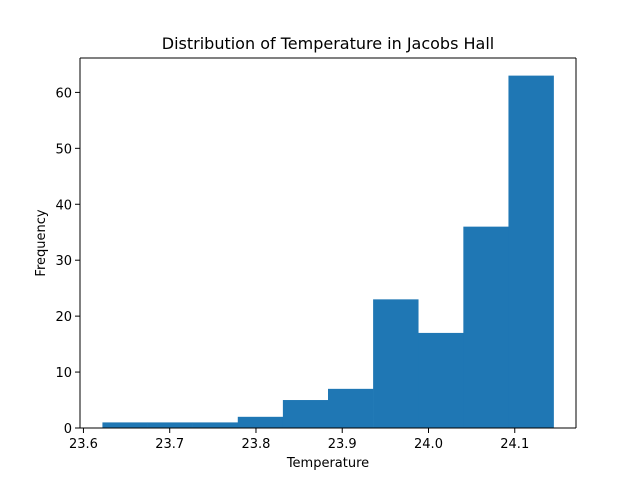  What do you see at coordinates (342, 444) in the screenshot?
I see `x-tick-label: 23.9` at bounding box center [342, 444].